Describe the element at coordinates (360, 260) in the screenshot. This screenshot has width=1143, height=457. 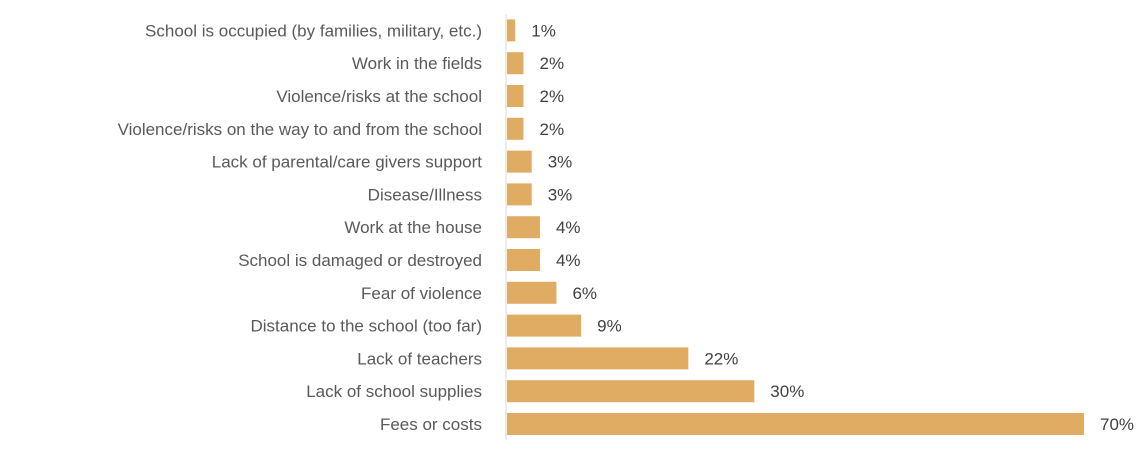
I see `category-label: School is damaged or destroyed` at that location.